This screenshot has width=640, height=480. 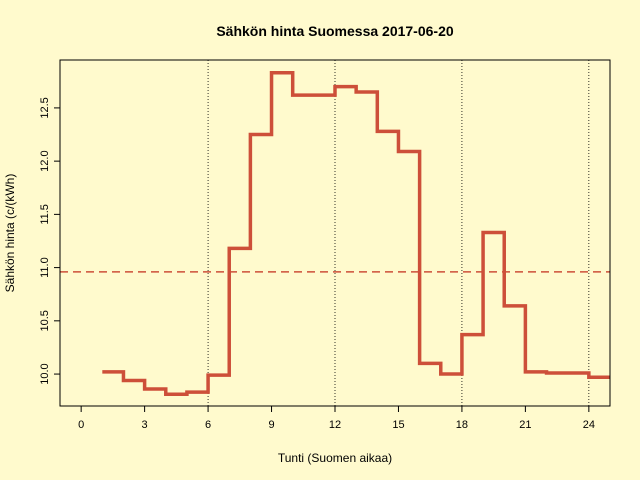 What do you see at coordinates (462, 425) in the screenshot?
I see `x-tick-label: 18` at bounding box center [462, 425].